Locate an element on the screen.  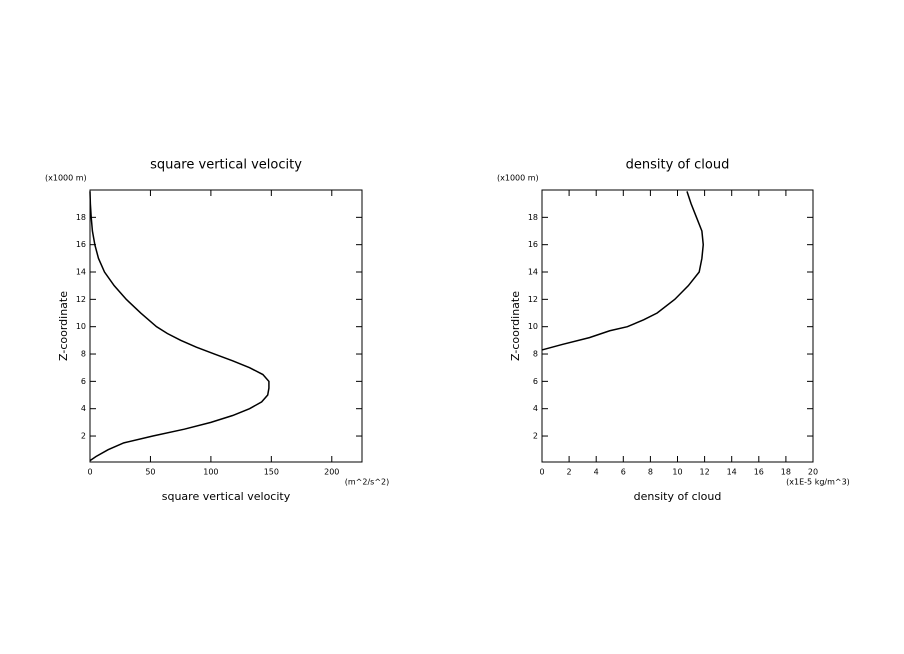
x-tick-label: 200 is located at coordinates (331, 472).